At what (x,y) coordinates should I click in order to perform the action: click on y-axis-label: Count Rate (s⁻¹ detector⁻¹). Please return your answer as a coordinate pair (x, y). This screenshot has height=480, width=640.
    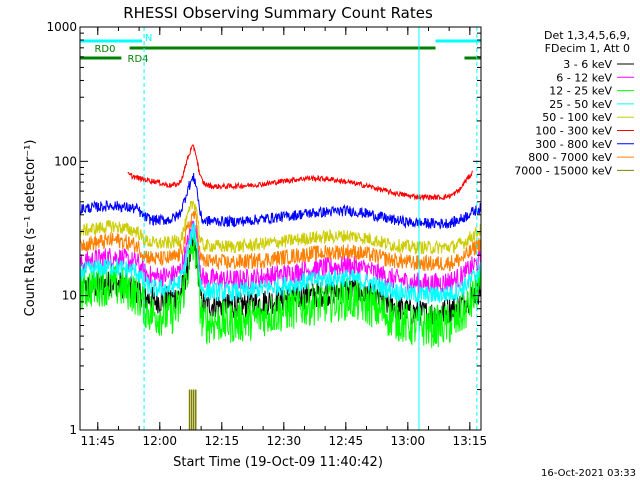
    Looking at the image, I should click on (30, 228).